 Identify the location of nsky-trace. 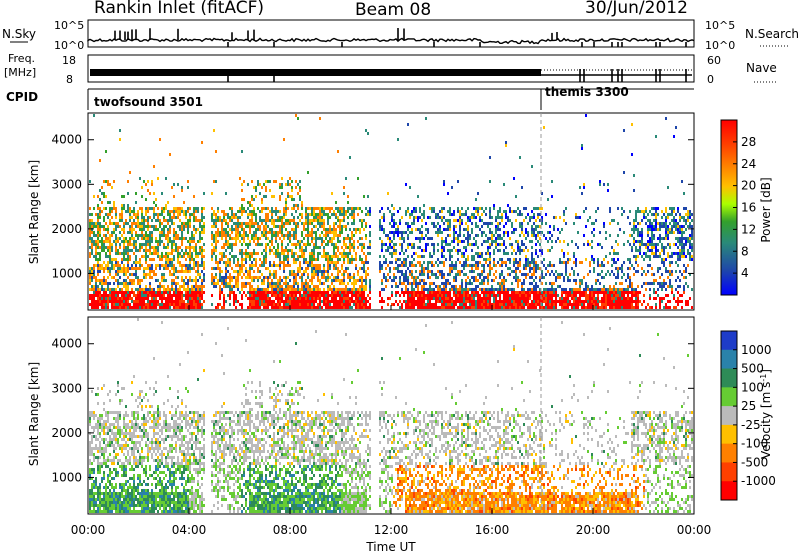
(391, 37).